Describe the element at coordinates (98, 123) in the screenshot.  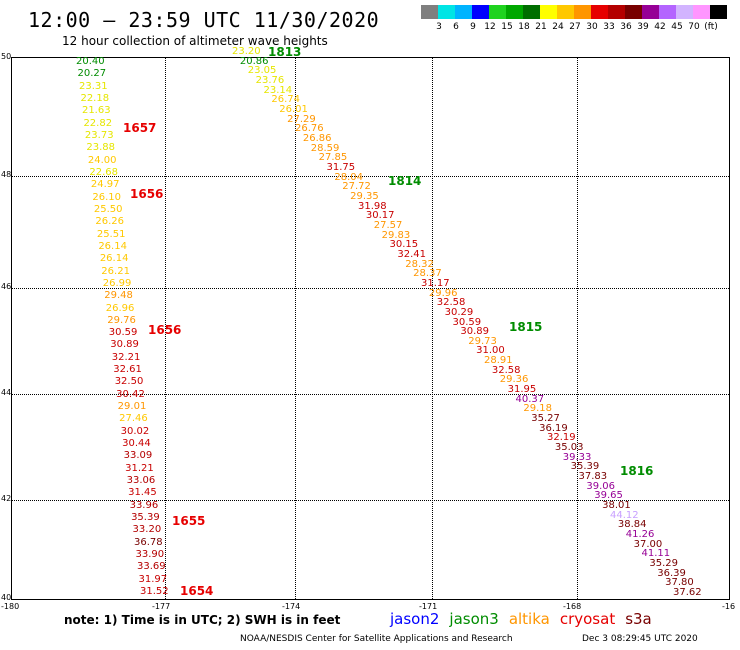
I see `wave-height-value: 22.82` at that location.